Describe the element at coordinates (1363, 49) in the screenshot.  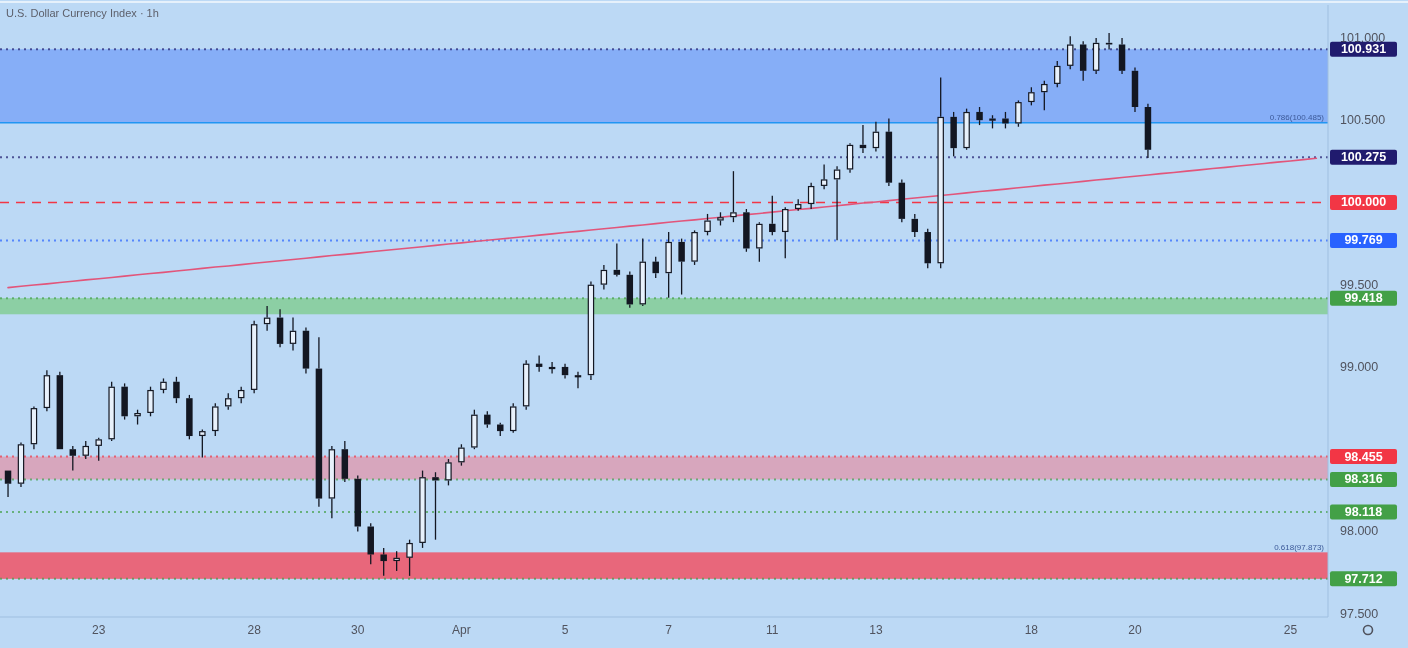
I see `ref-line-label: 100.931` at that location.